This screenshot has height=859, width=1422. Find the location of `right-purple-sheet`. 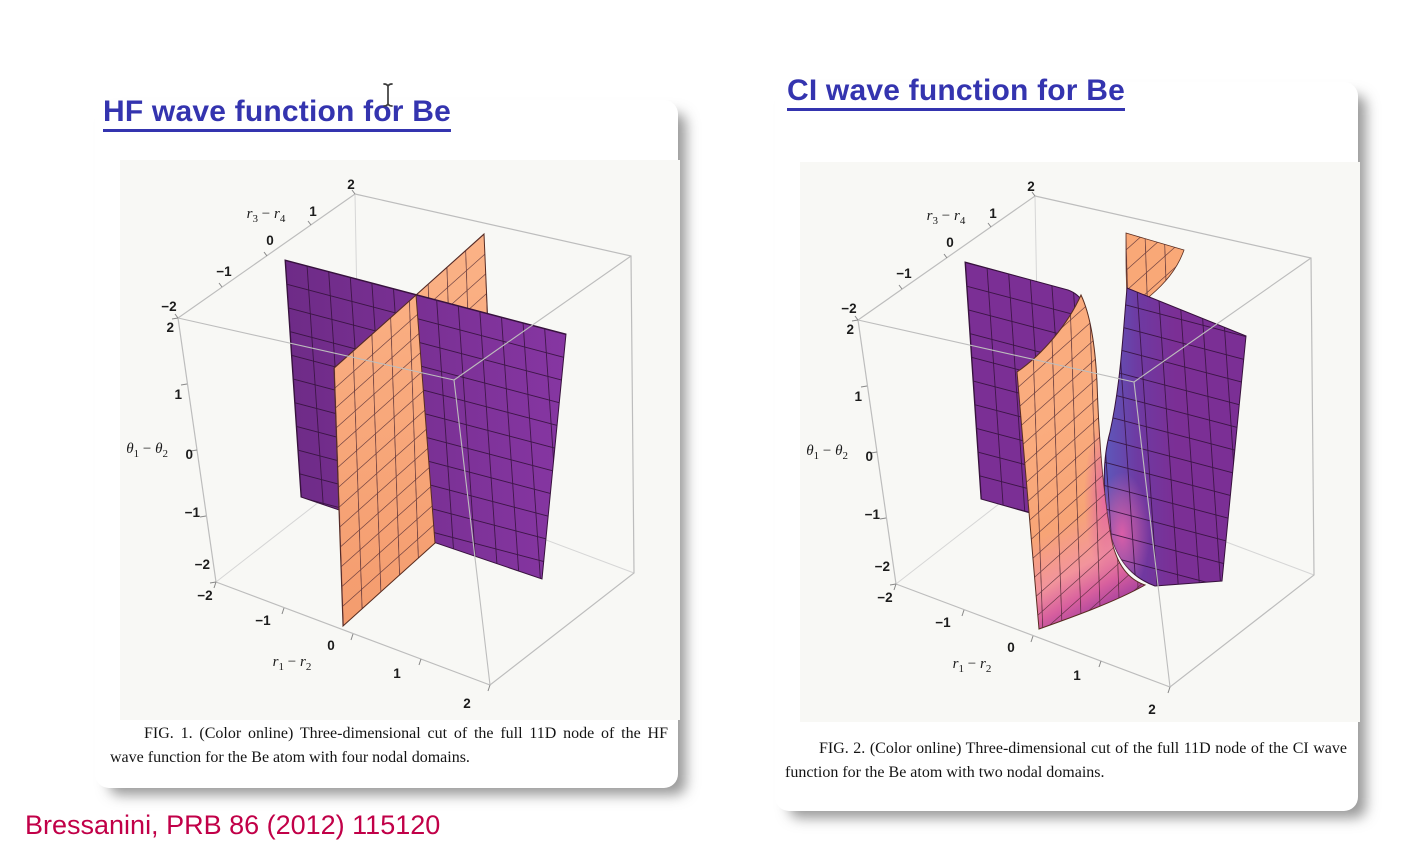

right-purple-sheet is located at coordinates (1175, 437).